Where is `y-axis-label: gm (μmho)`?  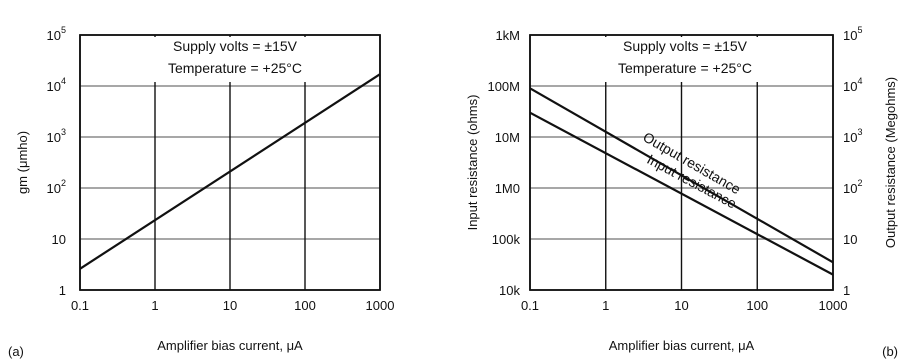 y-axis-label: gm (μmho) is located at coordinates (22, 162).